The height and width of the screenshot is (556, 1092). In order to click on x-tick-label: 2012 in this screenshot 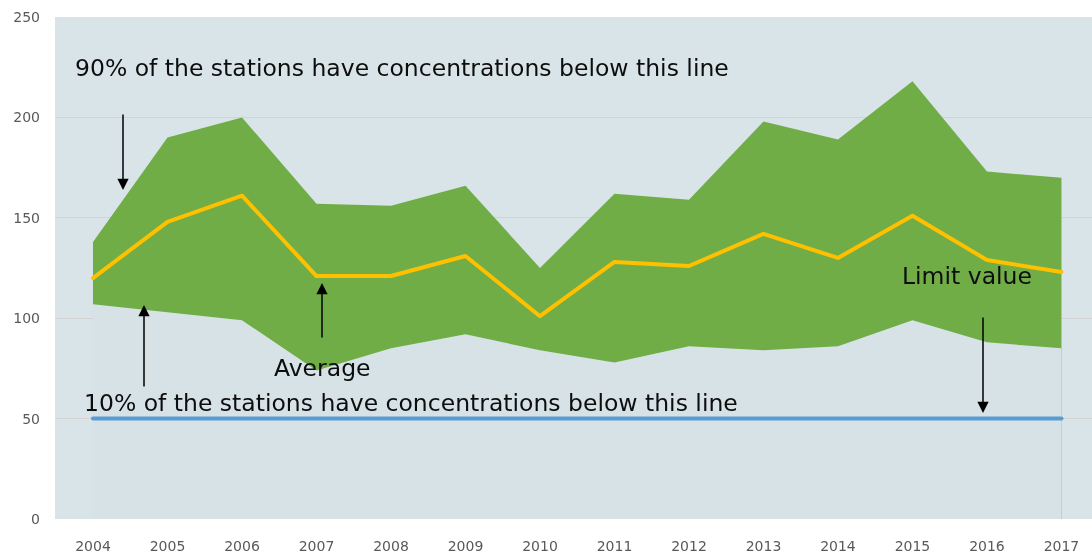, I will do `click(689, 546)`.